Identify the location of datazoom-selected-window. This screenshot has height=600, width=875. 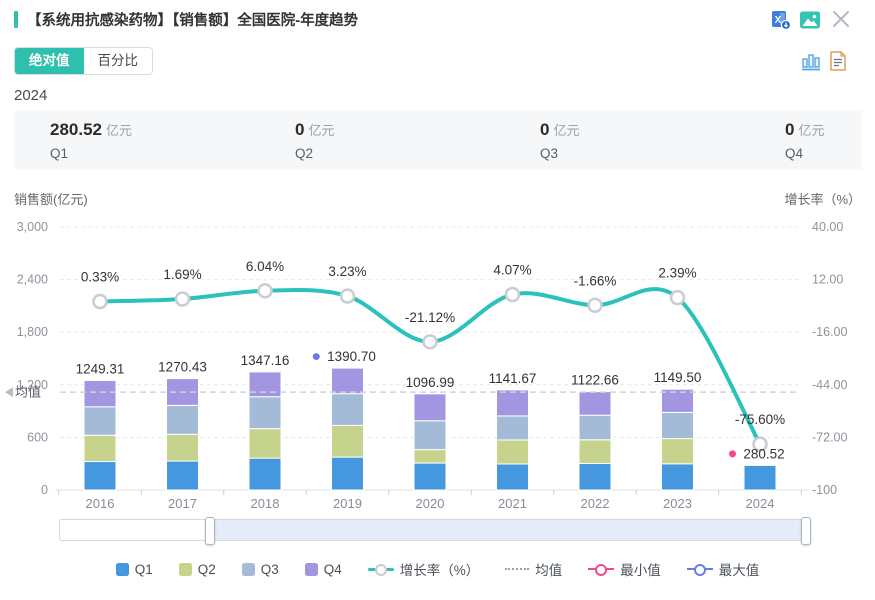
(508, 530).